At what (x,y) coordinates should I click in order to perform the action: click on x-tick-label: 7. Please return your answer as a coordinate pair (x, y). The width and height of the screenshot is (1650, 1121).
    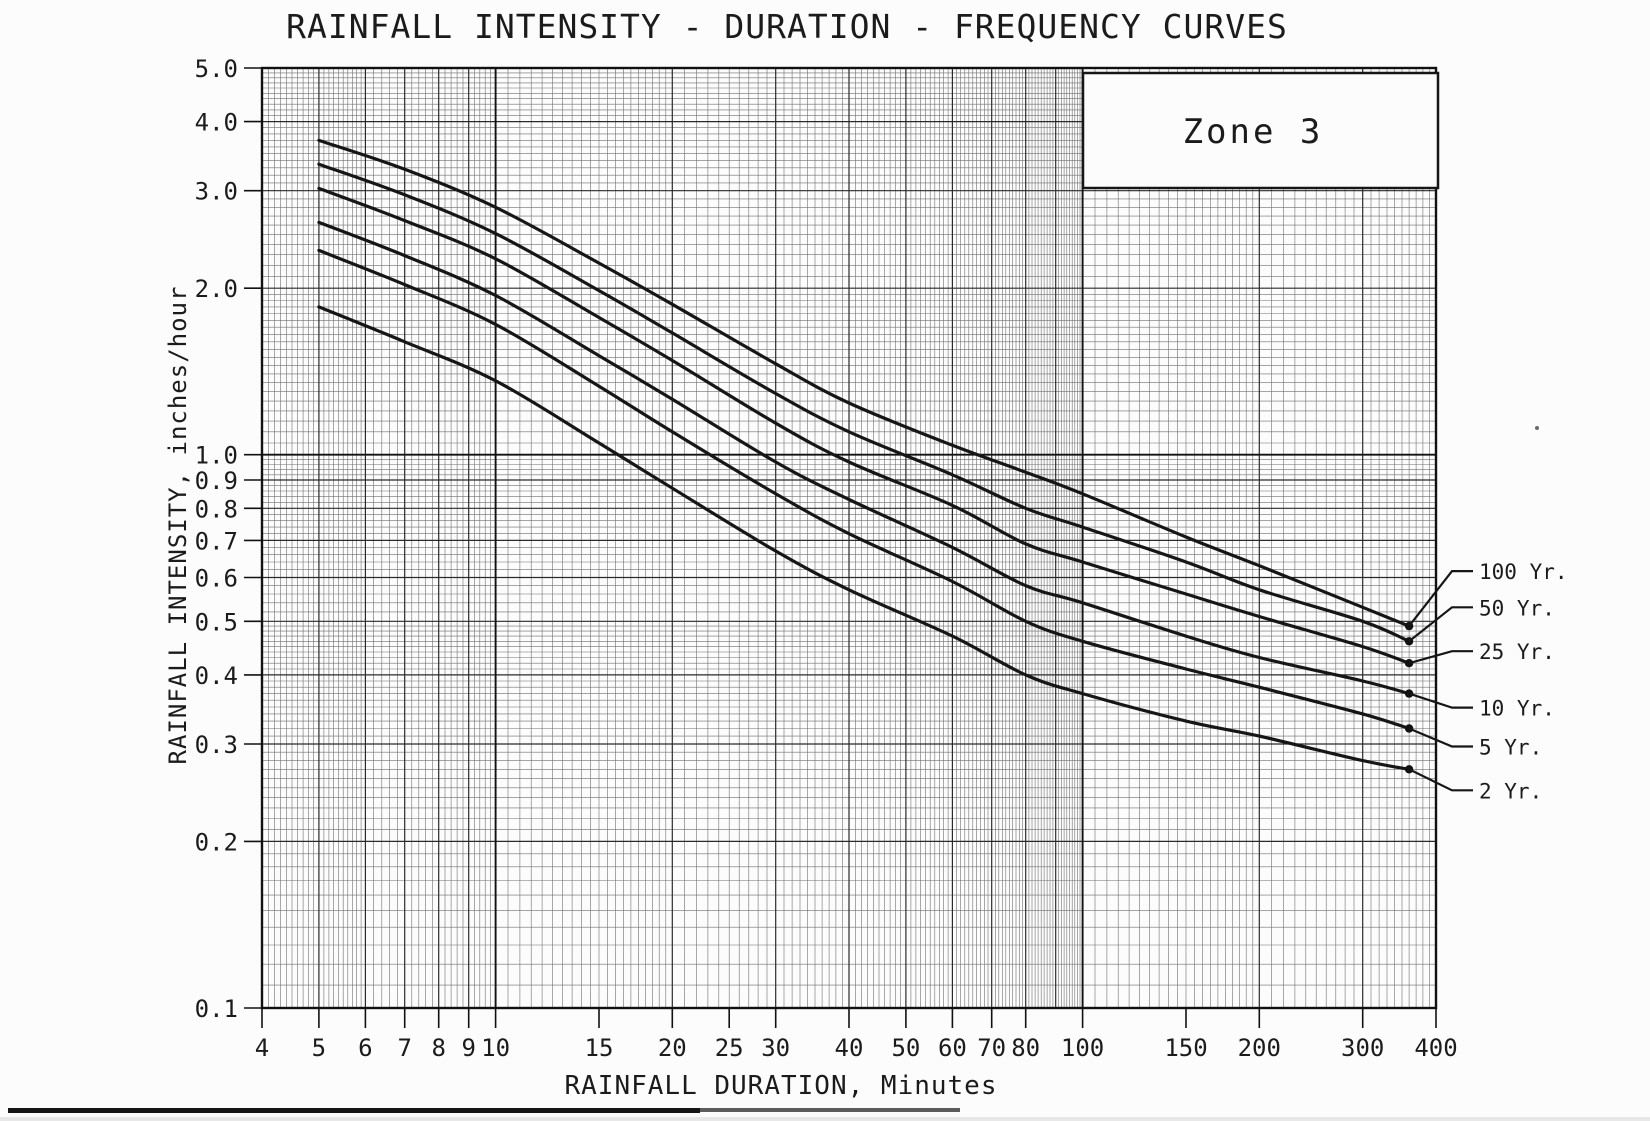
    Looking at the image, I should click on (404, 1048).